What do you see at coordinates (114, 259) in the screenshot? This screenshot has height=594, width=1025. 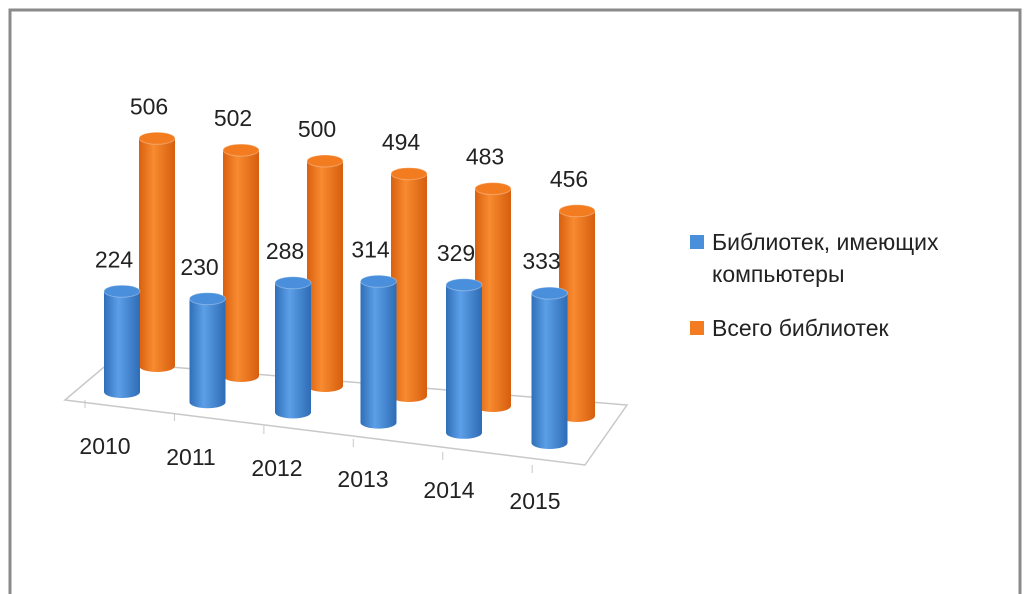 I see `data-label: 224` at bounding box center [114, 259].